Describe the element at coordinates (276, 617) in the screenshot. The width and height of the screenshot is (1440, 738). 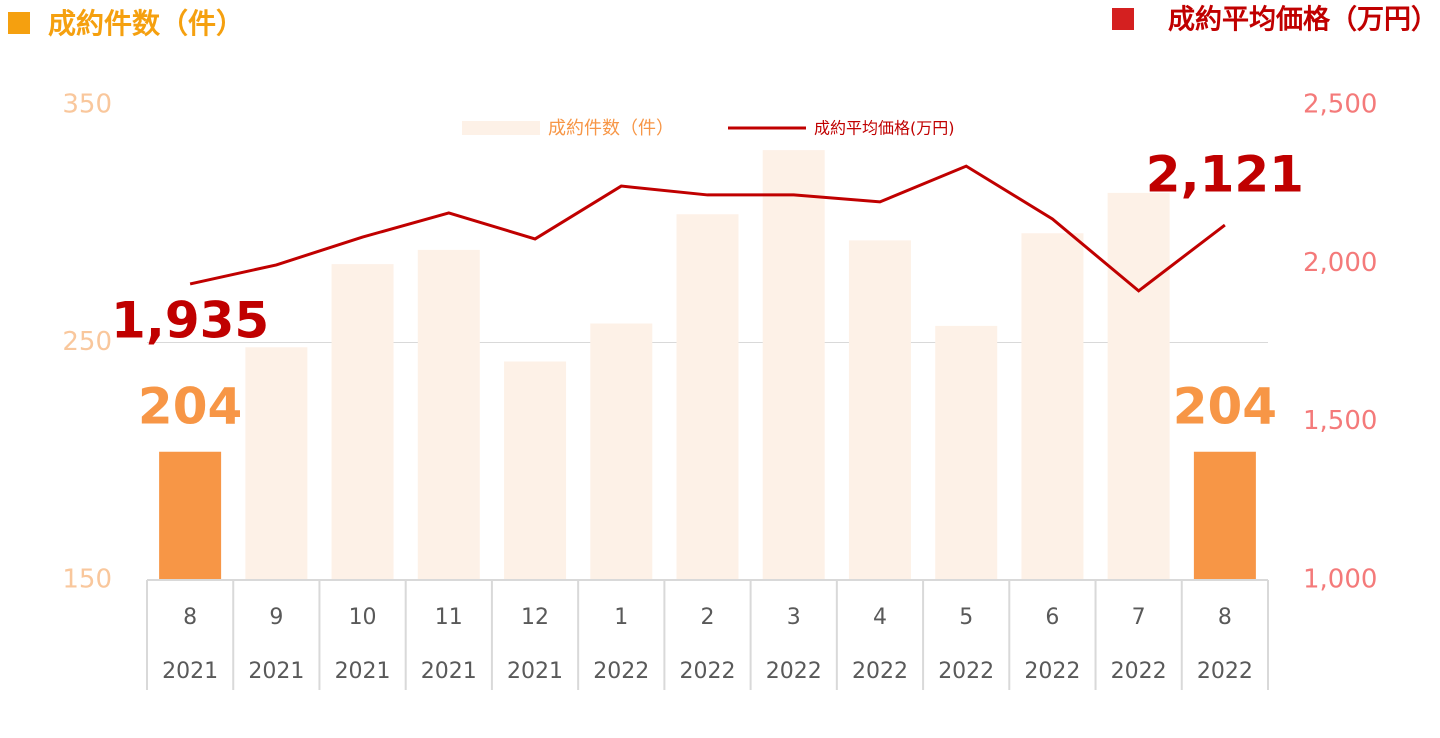
I see `x-tick-label: 9` at that location.